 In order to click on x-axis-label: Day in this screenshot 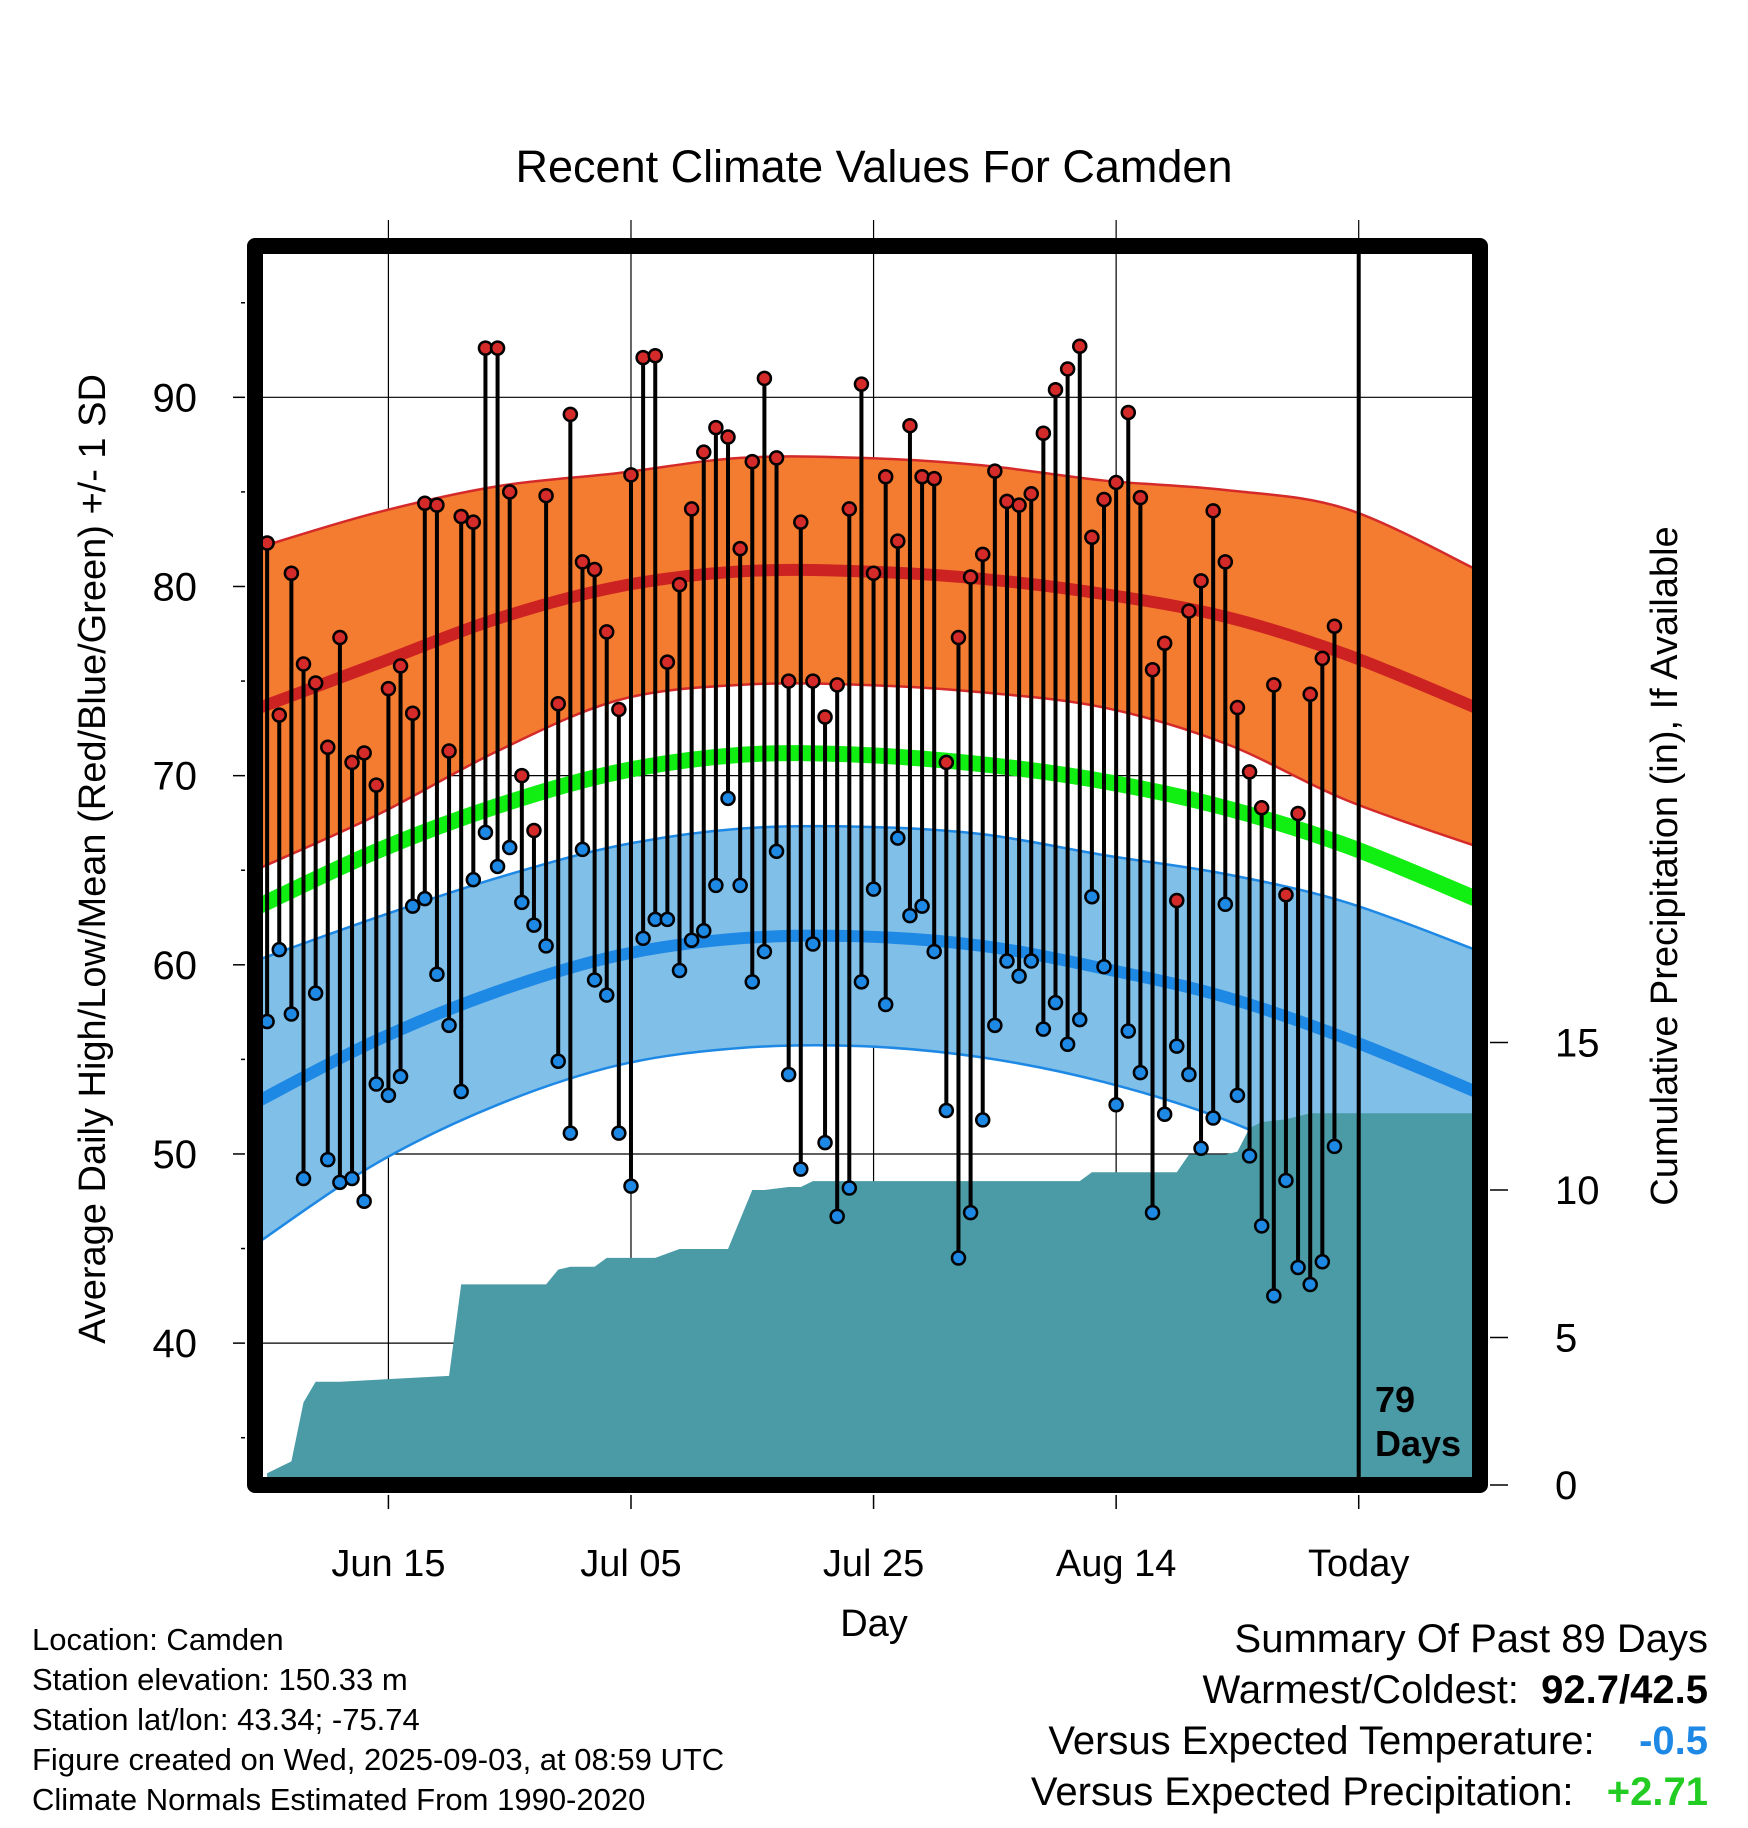, I will do `click(874, 1624)`.